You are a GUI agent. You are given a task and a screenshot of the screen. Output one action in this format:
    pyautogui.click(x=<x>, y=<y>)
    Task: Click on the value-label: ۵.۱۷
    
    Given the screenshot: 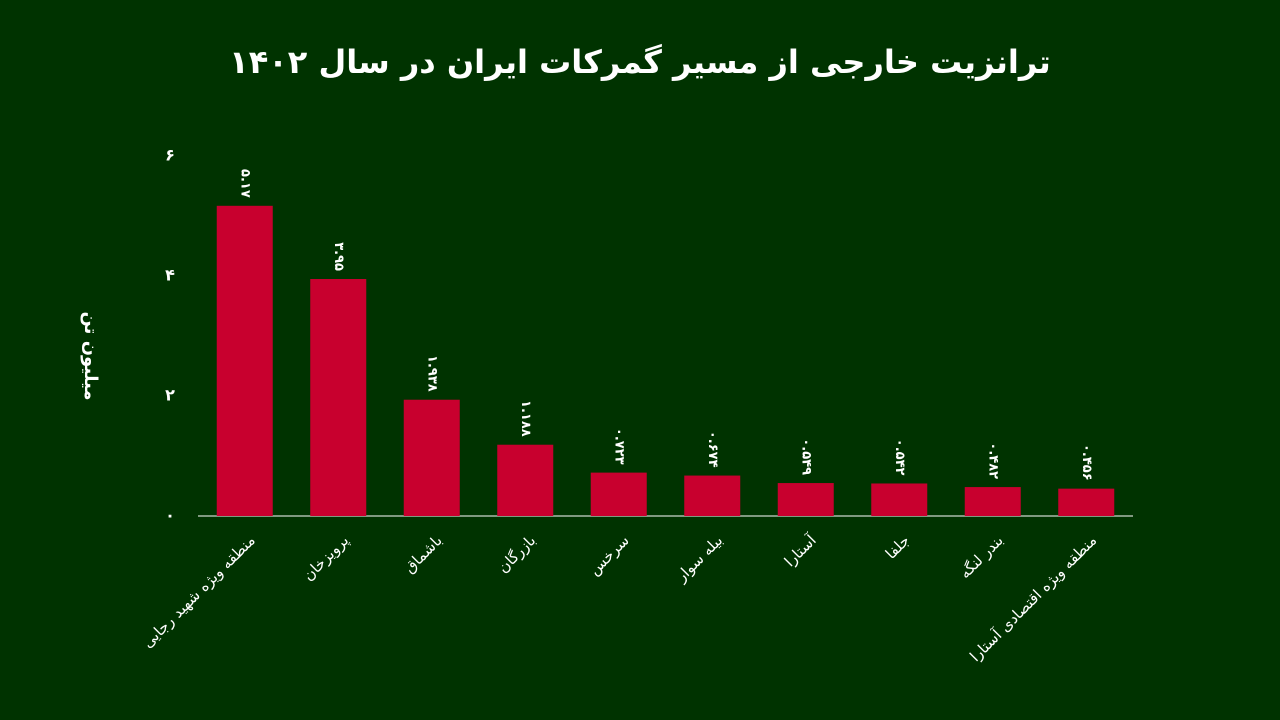 What is the action you would take?
    pyautogui.click(x=244, y=183)
    